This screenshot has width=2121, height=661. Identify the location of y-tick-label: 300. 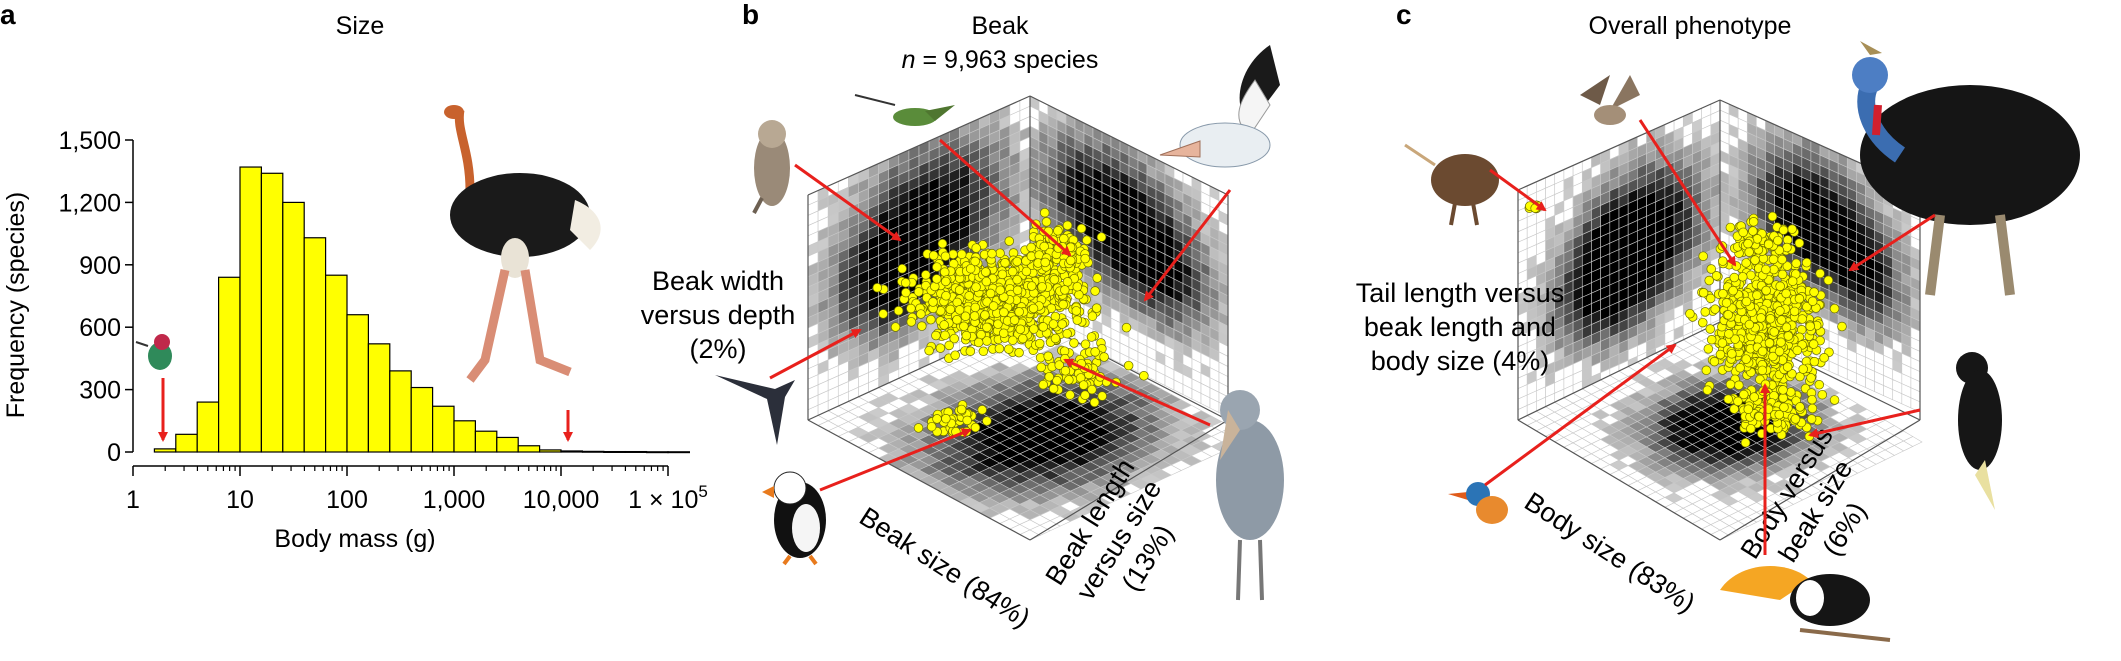
(100, 391).